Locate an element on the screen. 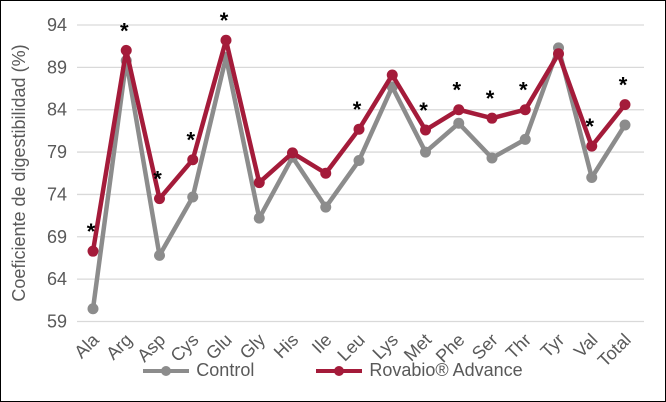 The width and height of the screenshot is (666, 402). x-tick-label: Ser is located at coordinates (485, 347).